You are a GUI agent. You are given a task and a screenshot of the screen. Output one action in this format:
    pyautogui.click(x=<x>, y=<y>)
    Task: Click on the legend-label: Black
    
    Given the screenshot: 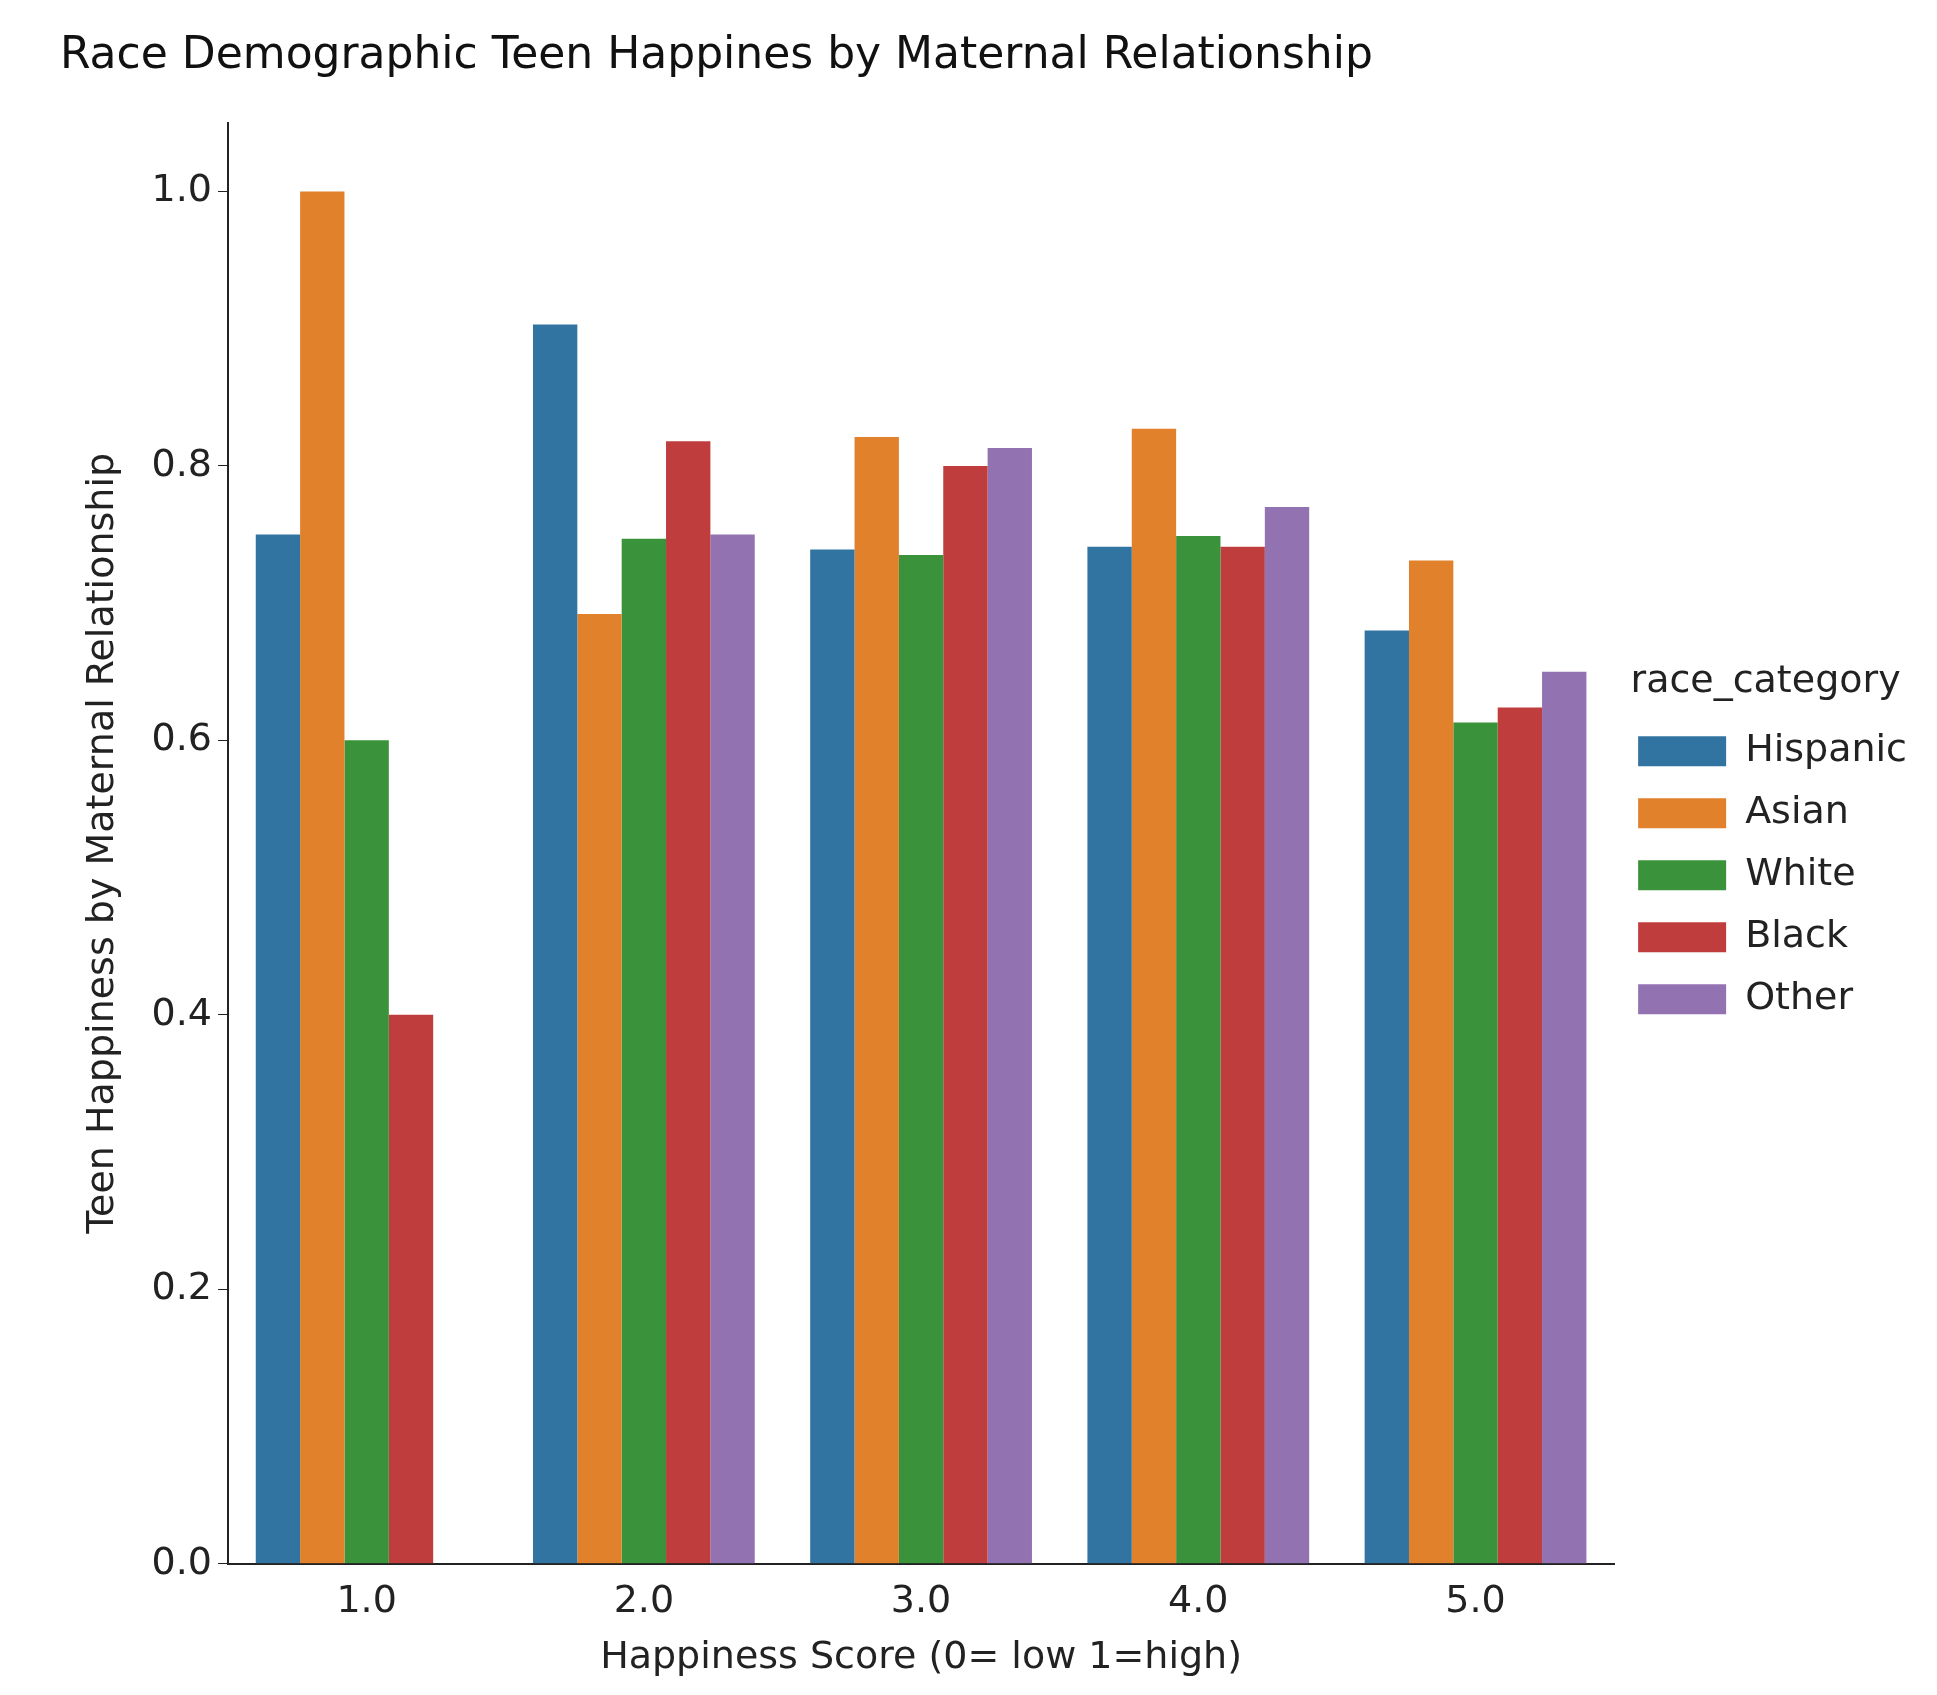 What is the action you would take?
    pyautogui.click(x=1796, y=934)
    